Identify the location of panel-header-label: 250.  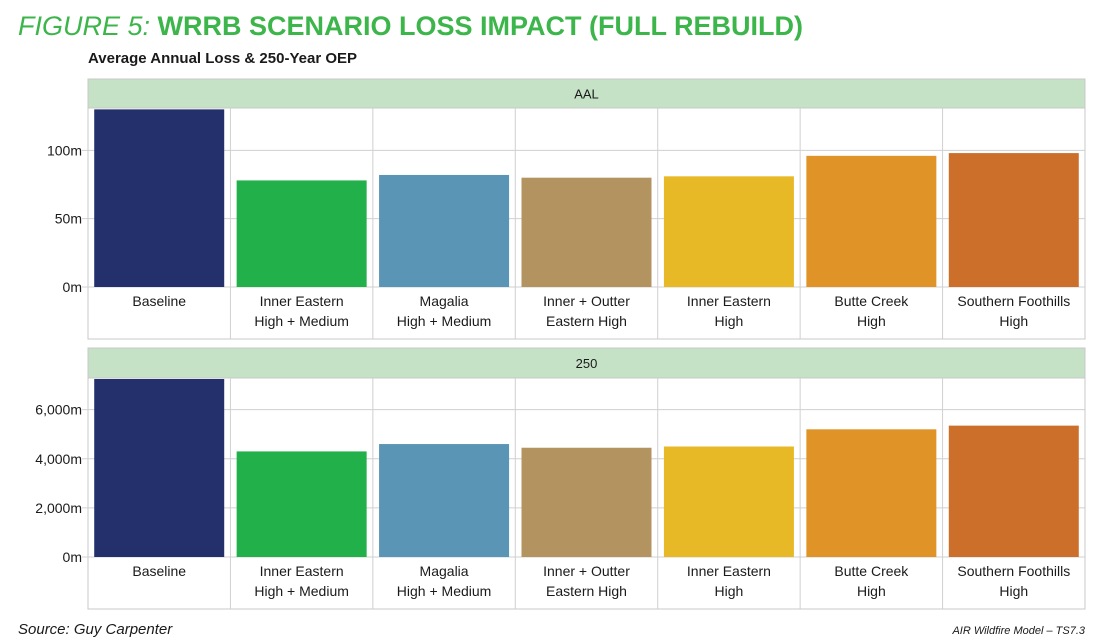
(587, 363).